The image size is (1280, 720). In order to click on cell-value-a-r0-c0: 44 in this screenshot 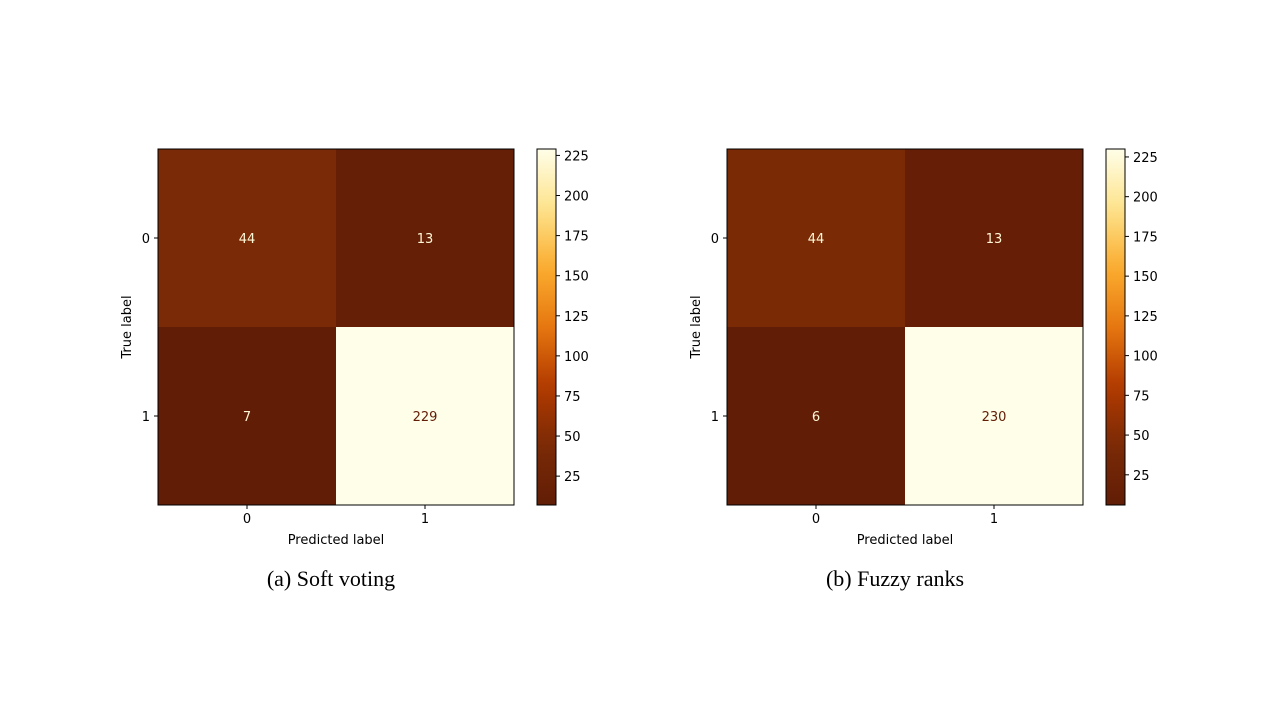, I will do `click(247, 239)`.